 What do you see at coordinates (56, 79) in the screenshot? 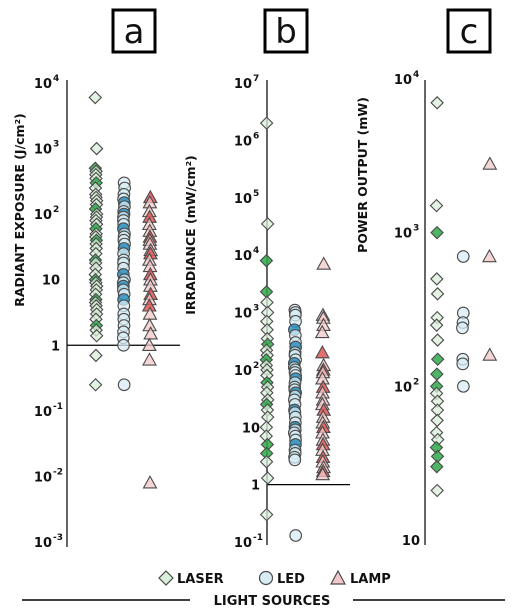
I see `panel-a-tick-exponent: 4` at bounding box center [56, 79].